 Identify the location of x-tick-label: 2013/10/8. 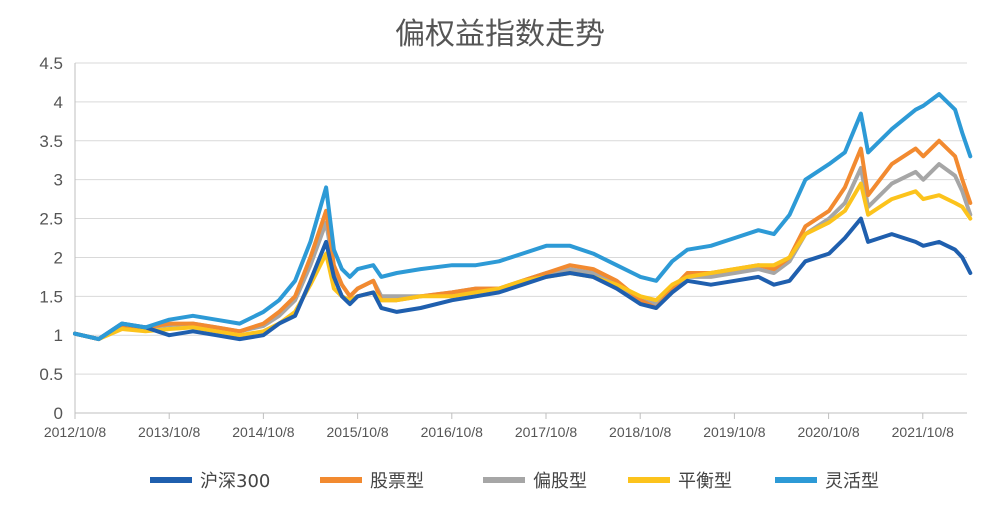
(169, 432).